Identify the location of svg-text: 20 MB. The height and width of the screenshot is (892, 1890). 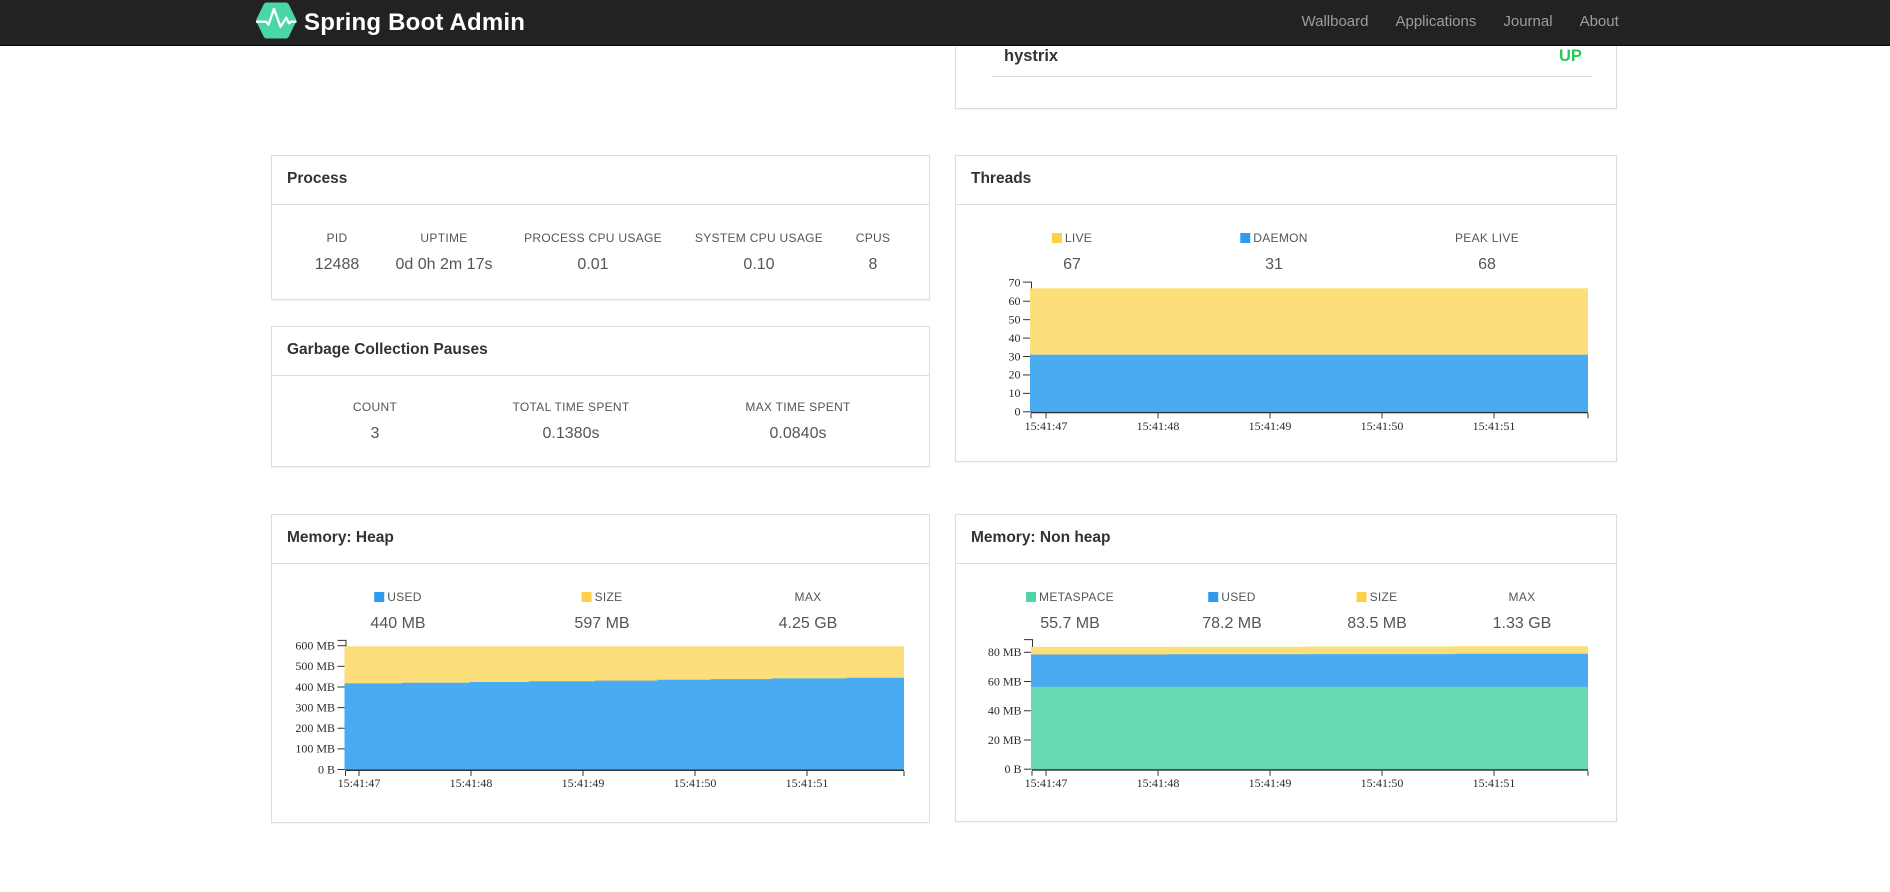
(1005, 740).